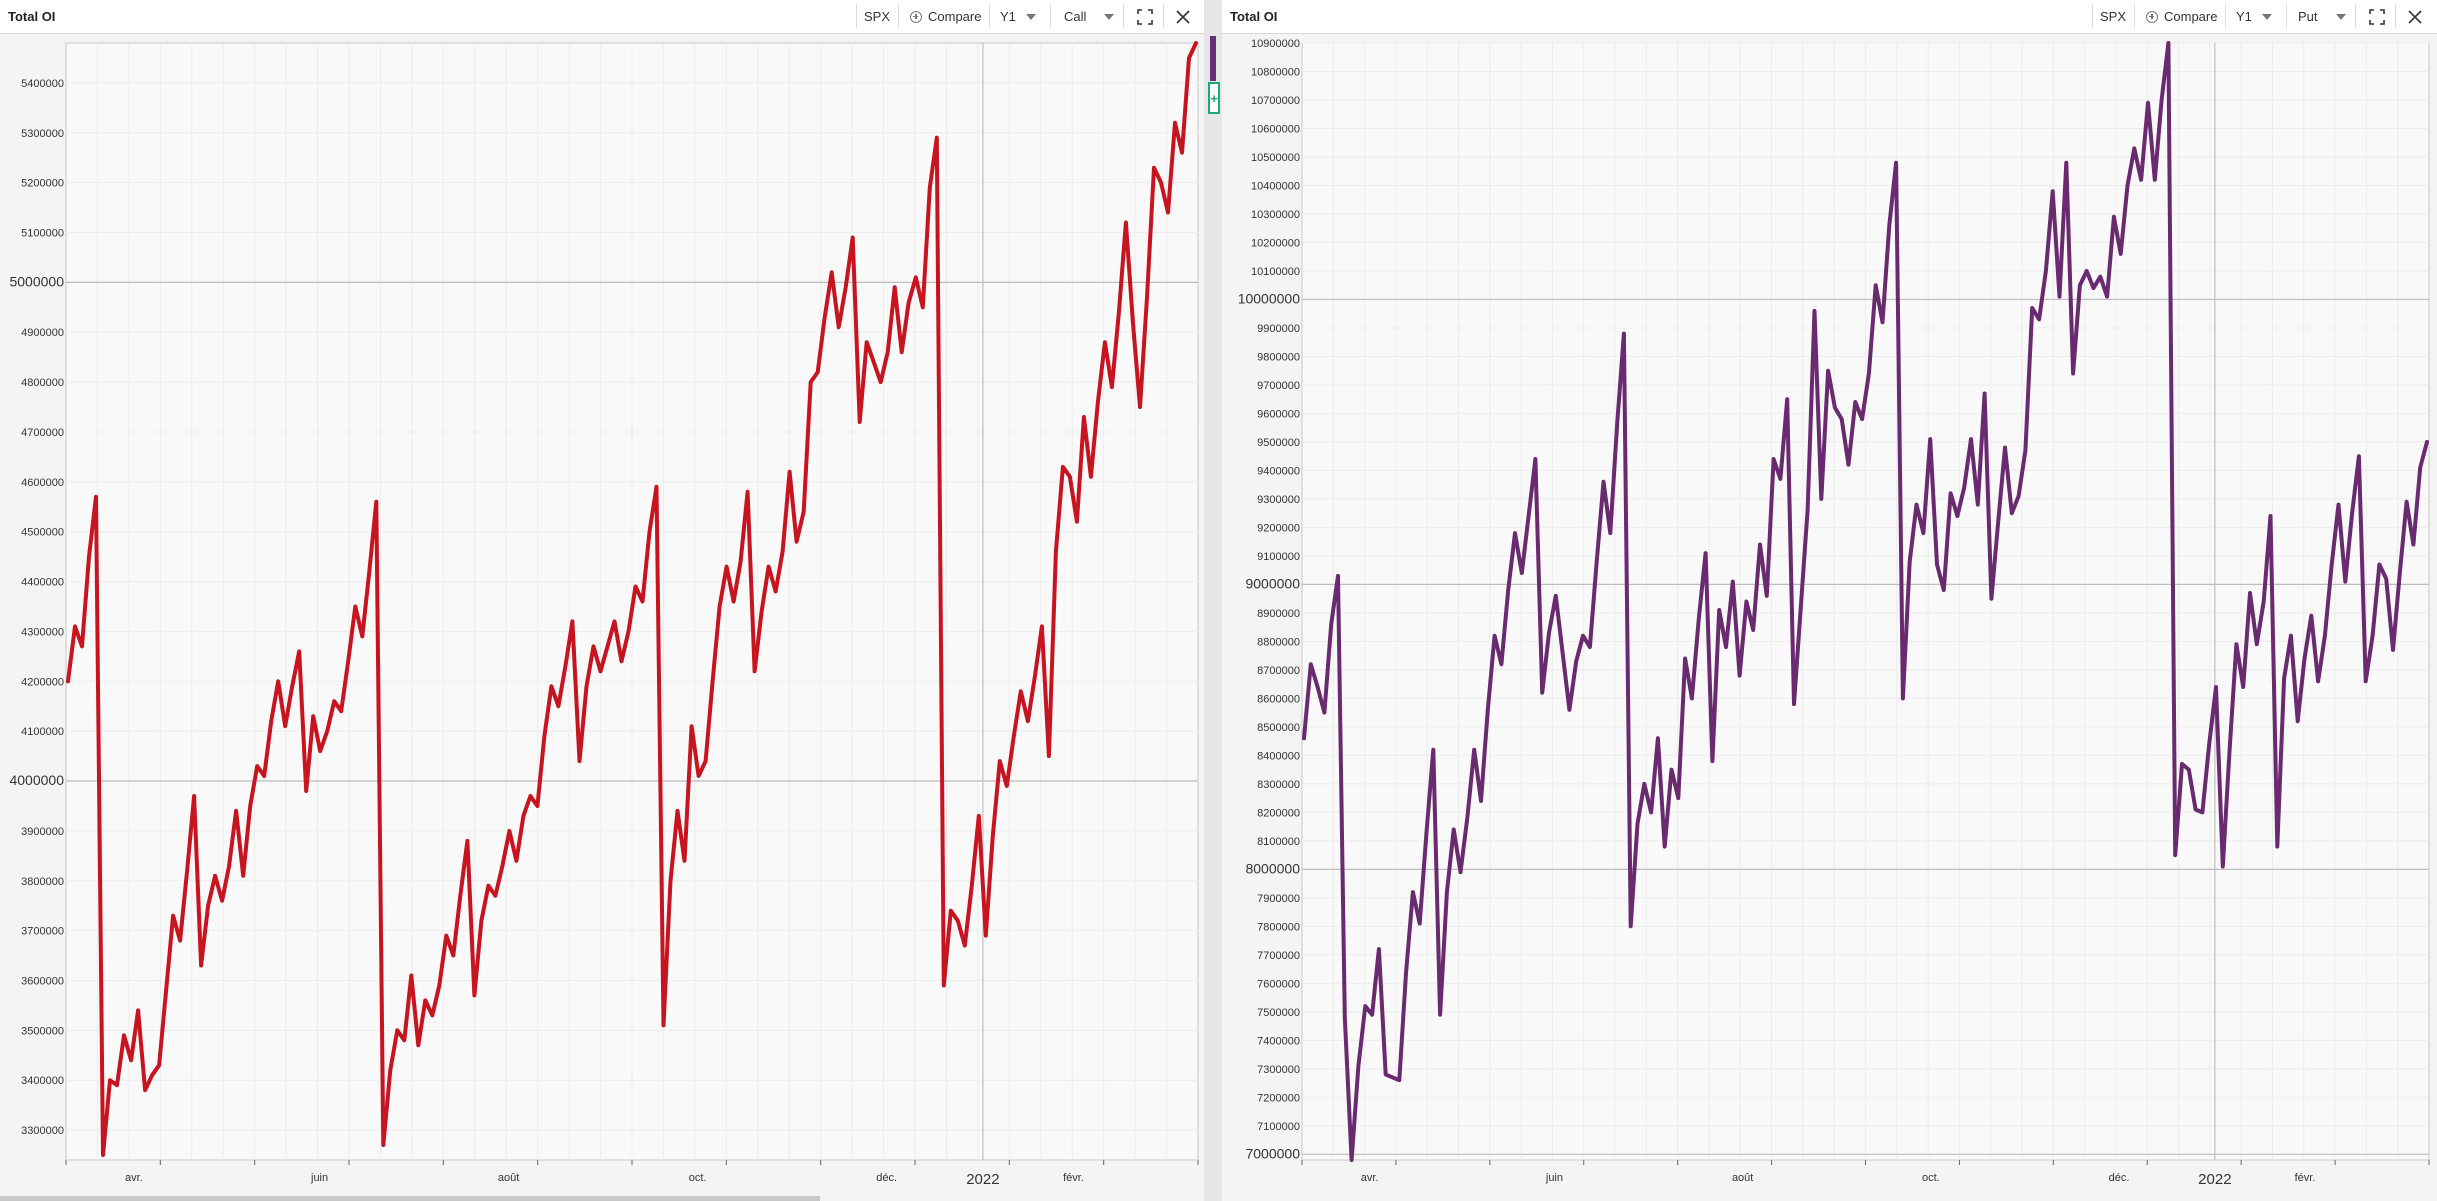 This screenshot has height=1201, width=2437. I want to click on y-tick-label: 10900000, so click(1275, 44).